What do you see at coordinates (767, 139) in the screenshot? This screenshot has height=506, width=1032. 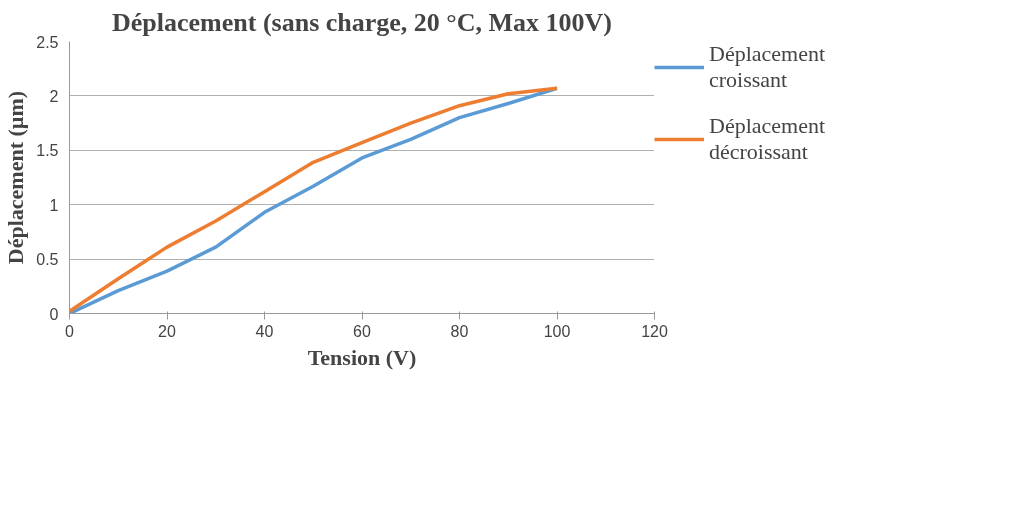 I see `legend-label: Déplacement décroissant` at bounding box center [767, 139].